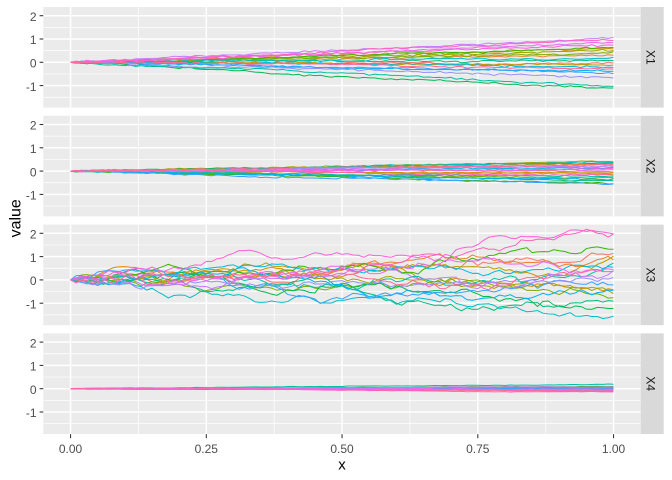  I want to click on svg-text: value, so click(16, 218).